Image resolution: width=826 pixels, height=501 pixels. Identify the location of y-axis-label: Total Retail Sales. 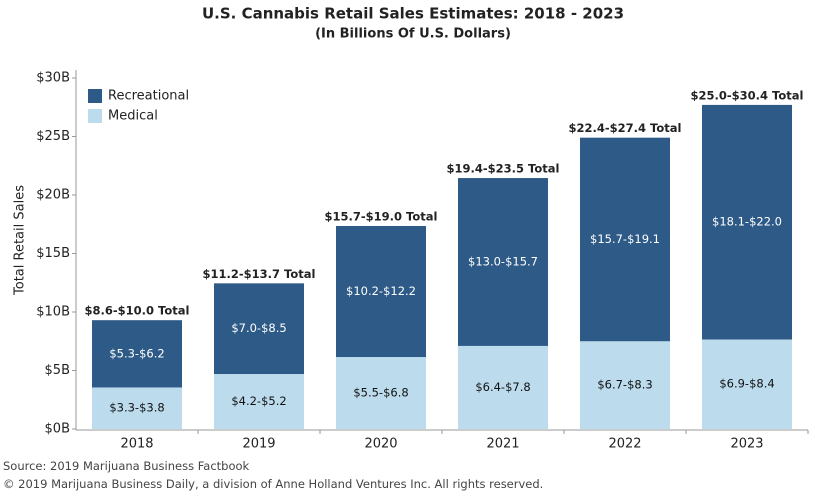
(20, 240).